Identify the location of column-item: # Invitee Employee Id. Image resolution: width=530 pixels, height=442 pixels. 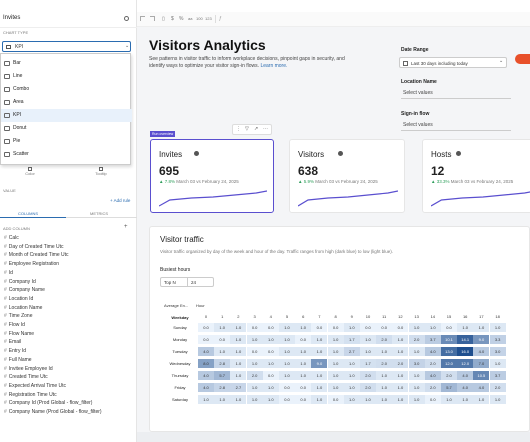
(28, 369).